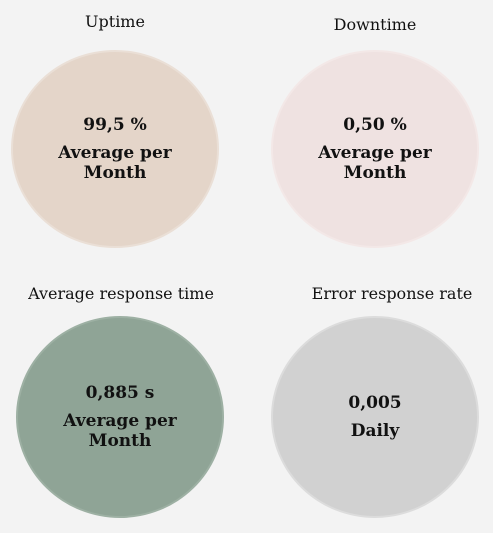  Describe the element at coordinates (115, 125) in the screenshot. I see `uptime-value: 99,5 %` at that location.